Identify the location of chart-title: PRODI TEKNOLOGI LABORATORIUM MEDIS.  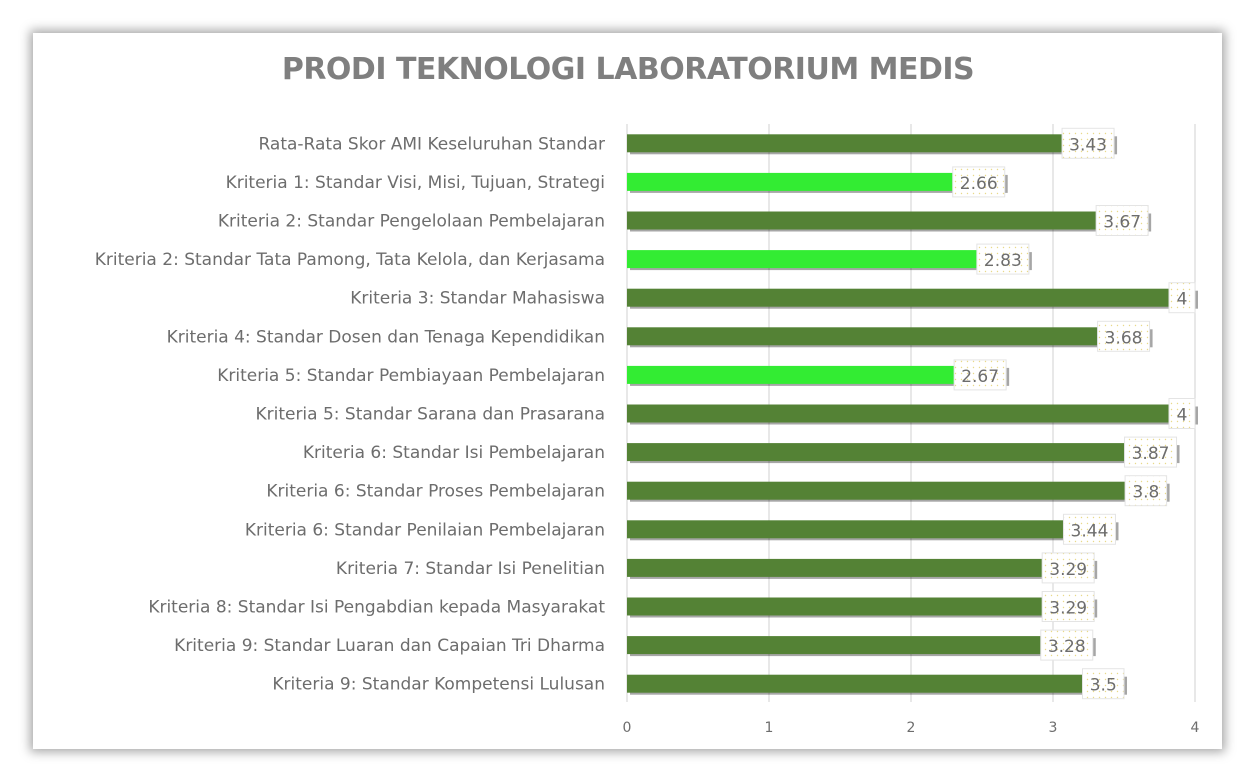
(628, 69).